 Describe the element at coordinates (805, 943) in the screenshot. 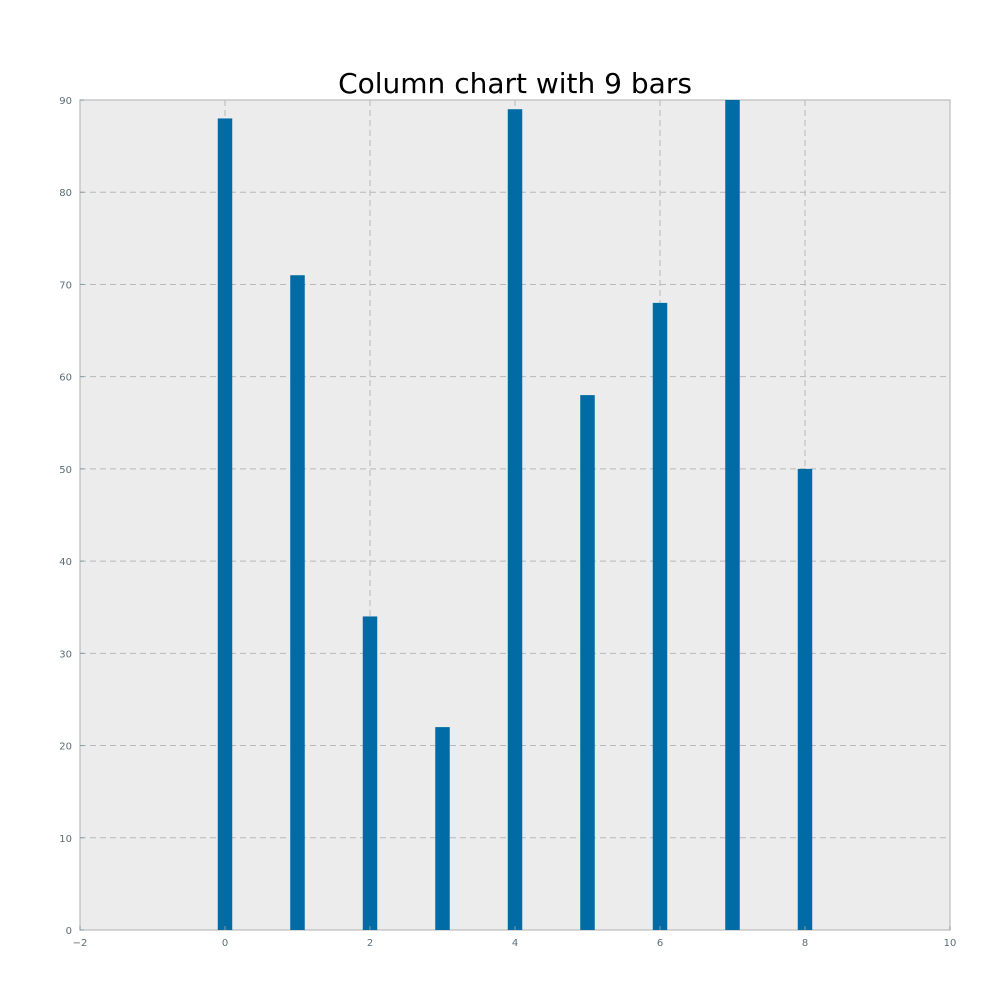

I see `x-tick-label: 8` at that location.